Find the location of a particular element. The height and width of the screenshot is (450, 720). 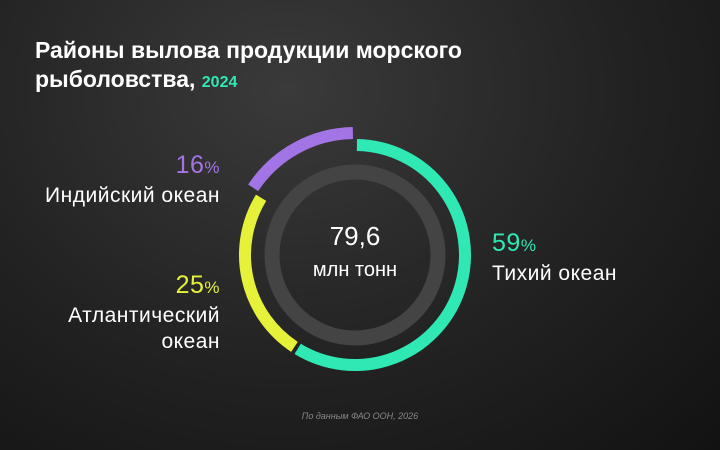

inner-ring is located at coordinates (355, 255).